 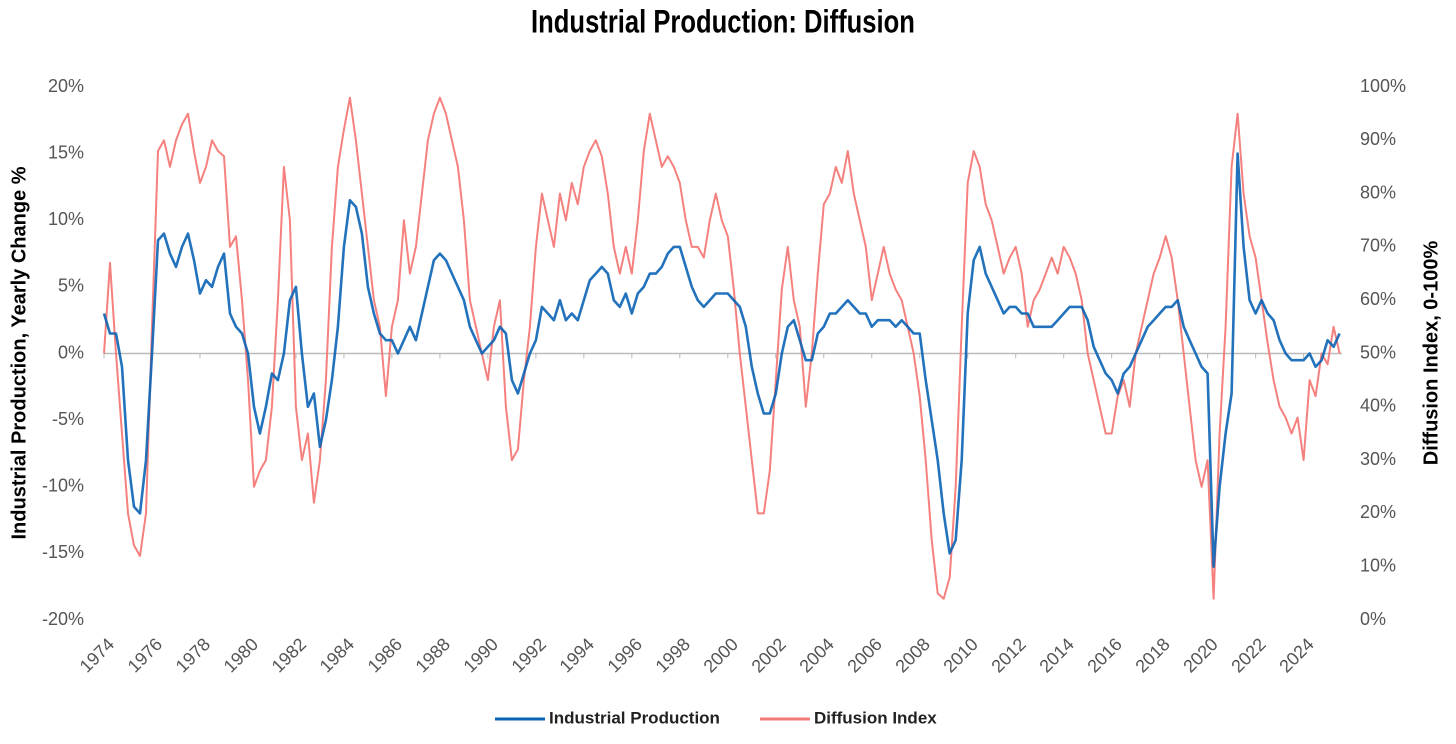 What do you see at coordinates (1378, 139) in the screenshot?
I see `y2-tick-label: 90%` at bounding box center [1378, 139].